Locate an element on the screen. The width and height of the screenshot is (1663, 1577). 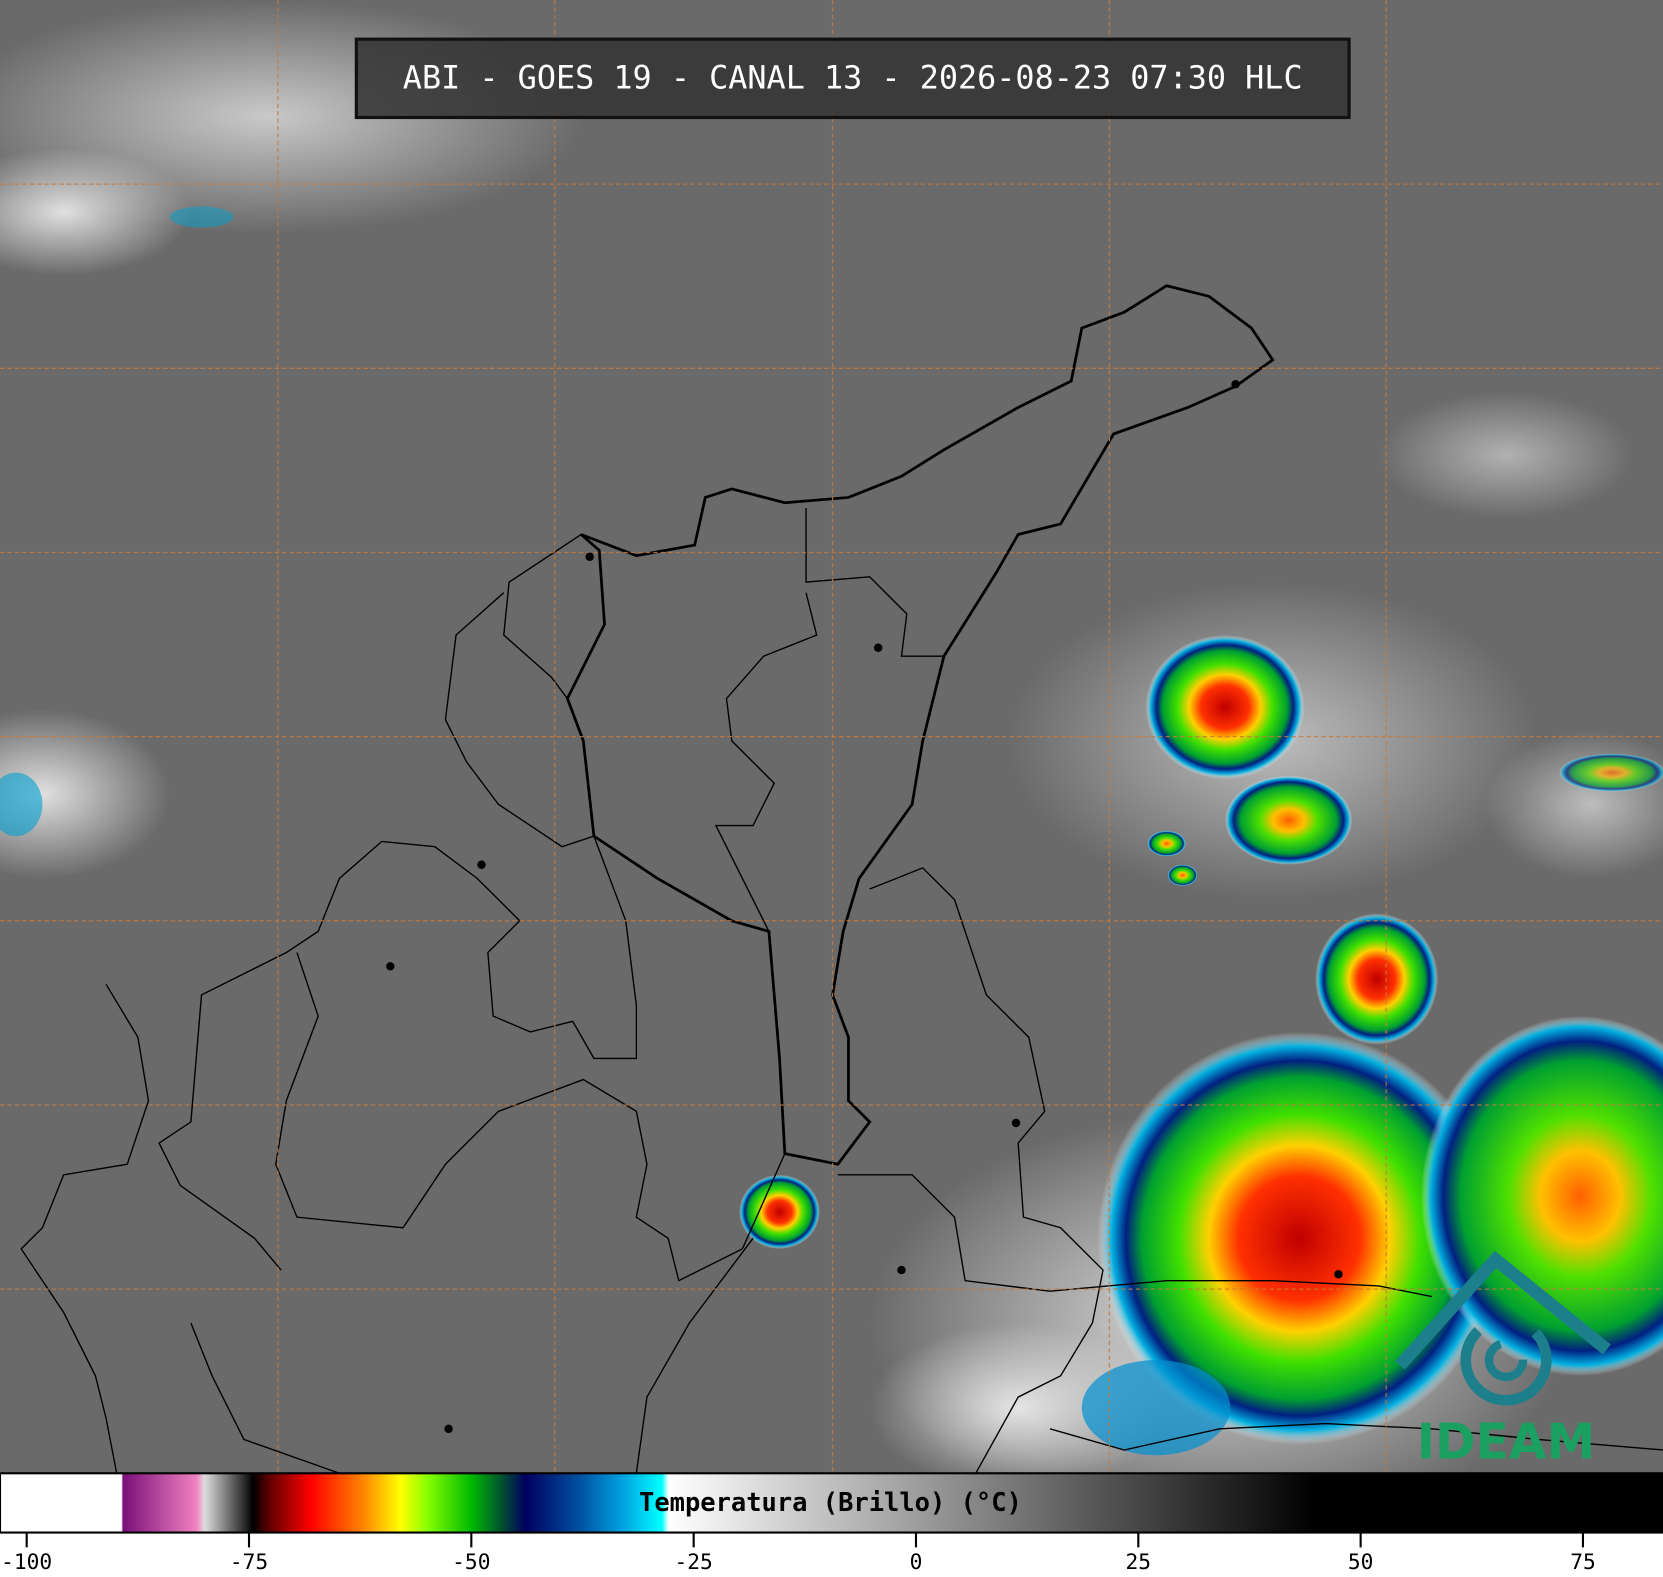
colorbar-tick-label: 0 is located at coordinates (916, 1561).